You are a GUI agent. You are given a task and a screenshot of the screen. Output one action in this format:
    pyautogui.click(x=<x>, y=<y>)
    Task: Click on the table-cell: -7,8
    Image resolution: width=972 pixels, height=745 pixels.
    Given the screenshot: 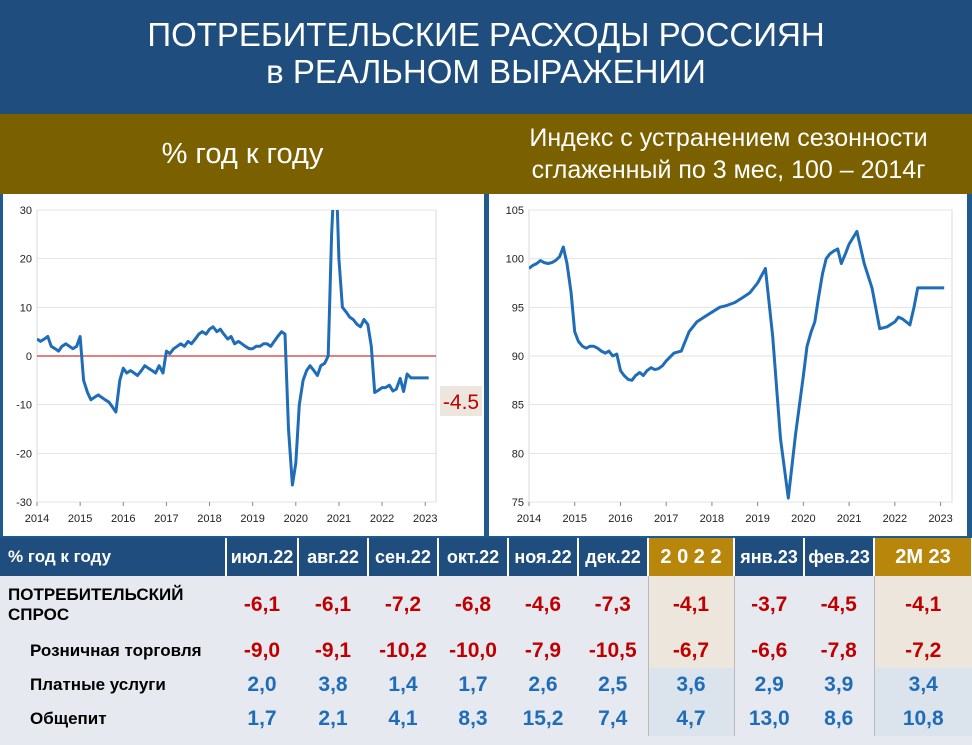 What is the action you would take?
    pyautogui.click(x=839, y=651)
    